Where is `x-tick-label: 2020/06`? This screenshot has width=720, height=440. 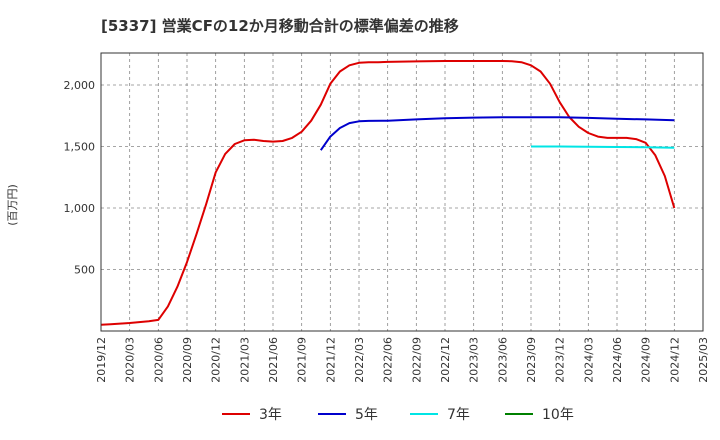 x-tick-label: 2020/06 is located at coordinates (158, 360).